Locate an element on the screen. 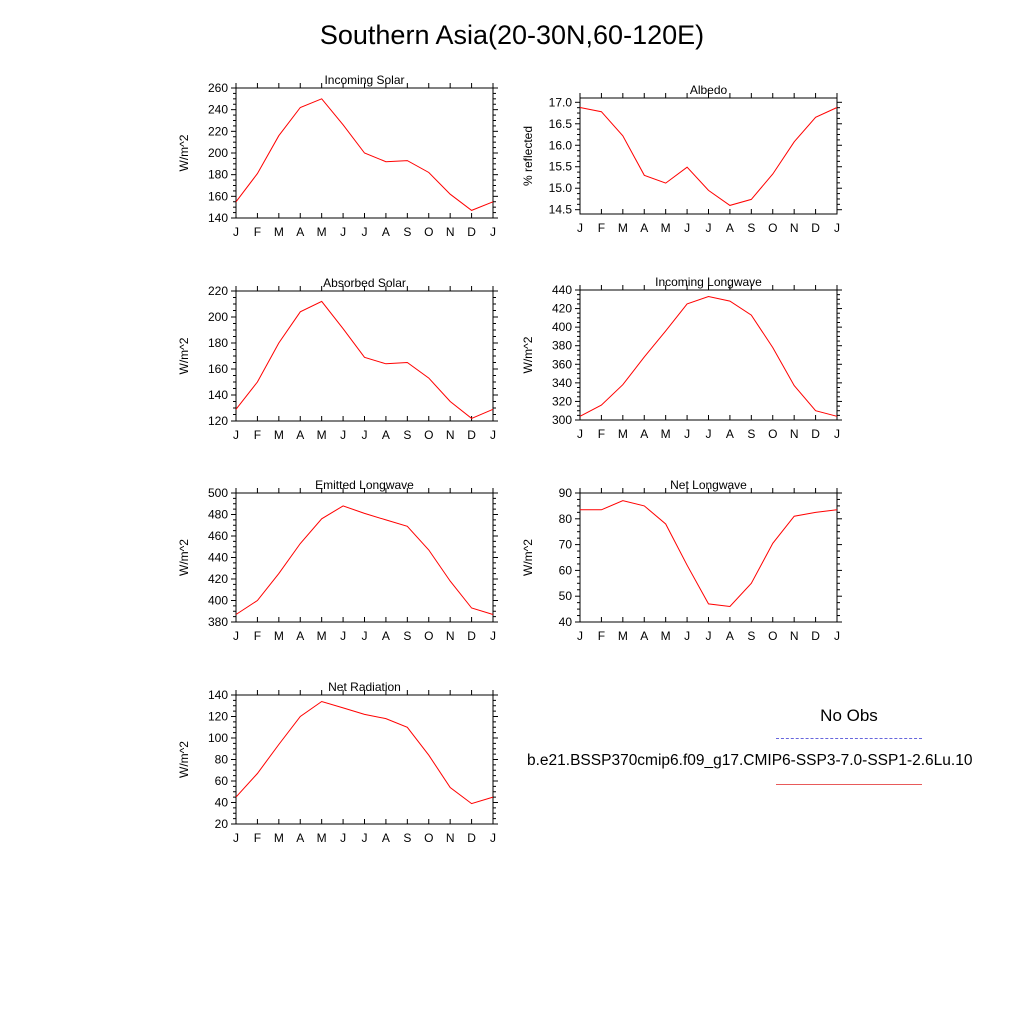  y-tick-label: 120 is located at coordinates (218, 421).